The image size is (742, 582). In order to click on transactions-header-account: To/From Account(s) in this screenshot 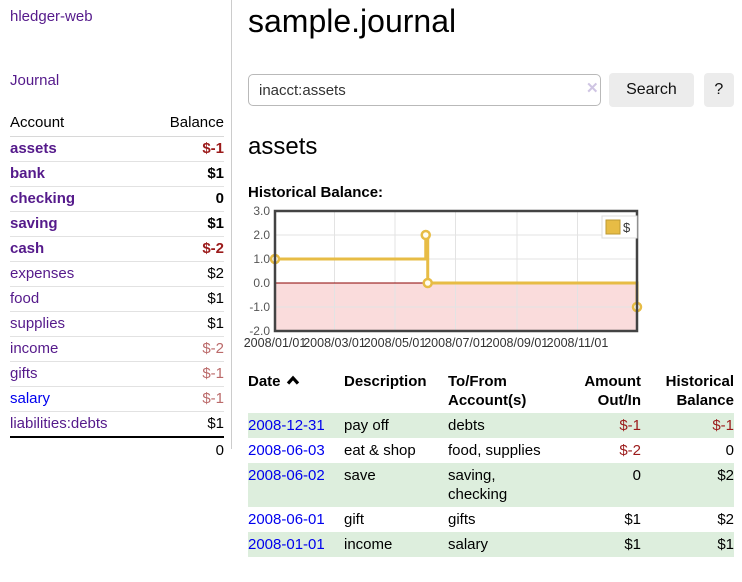, I will do `click(487, 391)`.